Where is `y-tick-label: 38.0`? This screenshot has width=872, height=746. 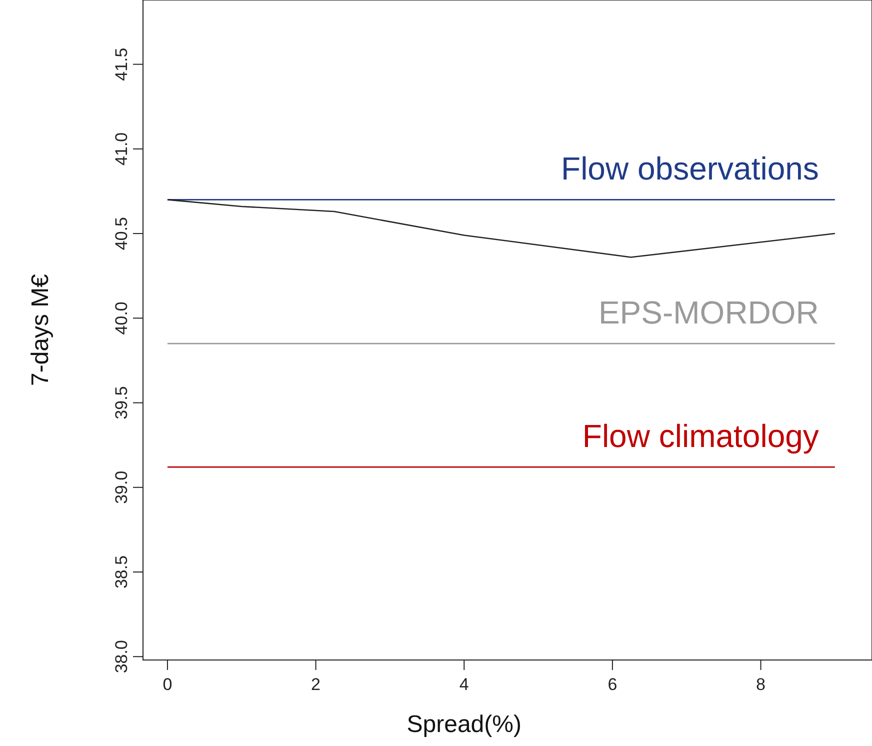 y-tick-label: 38.0 is located at coordinates (121, 657).